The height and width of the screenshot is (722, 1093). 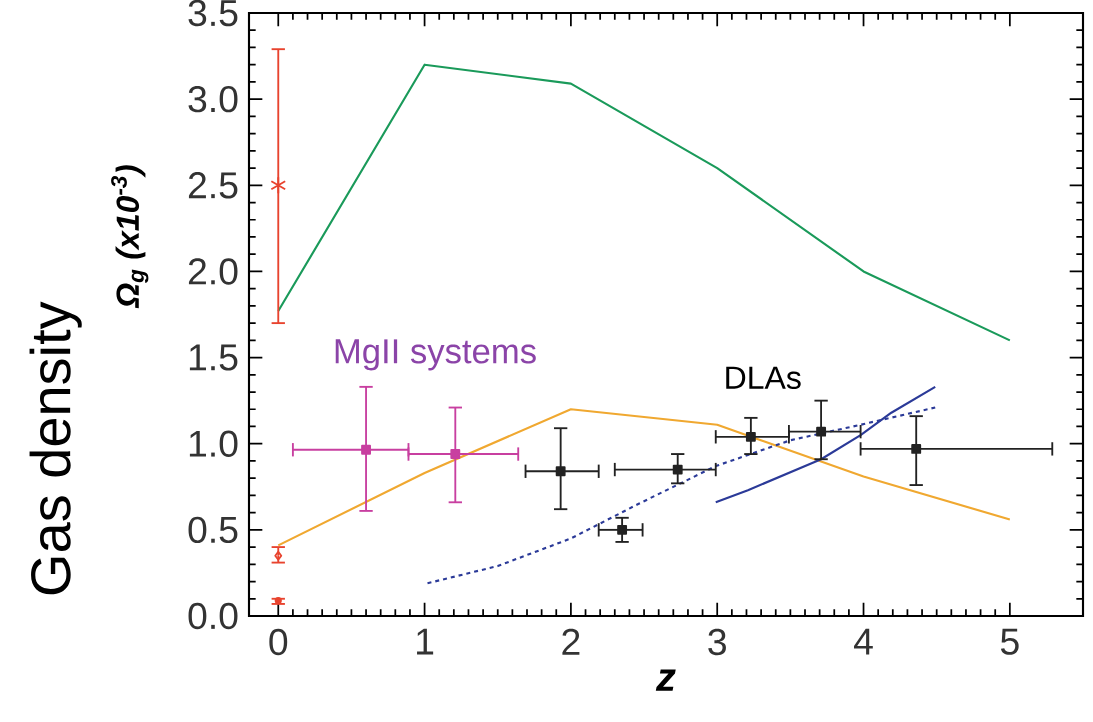 I want to click on annotation: MgII systems, so click(x=435, y=355).